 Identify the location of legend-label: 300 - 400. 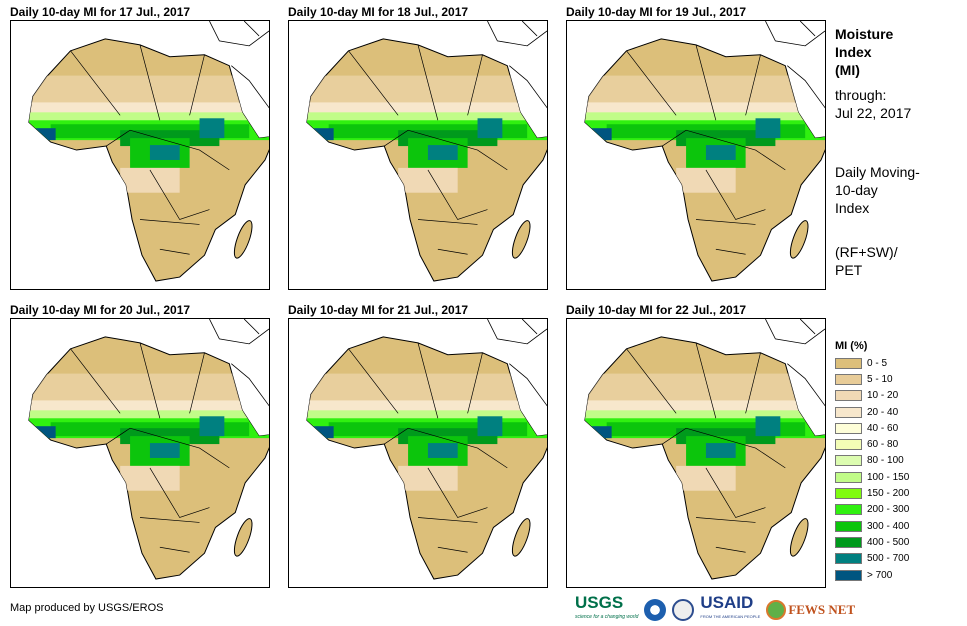
(888, 526).